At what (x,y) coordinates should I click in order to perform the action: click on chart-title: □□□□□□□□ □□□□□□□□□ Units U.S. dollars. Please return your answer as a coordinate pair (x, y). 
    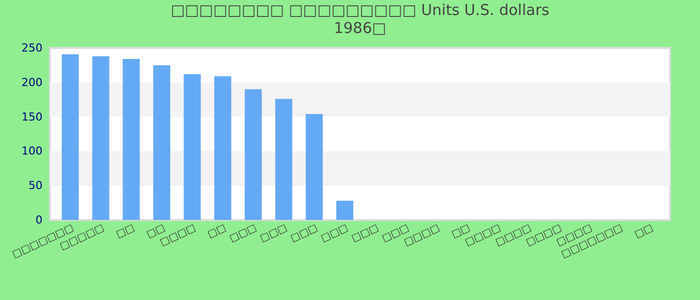
    Looking at the image, I should click on (360, 10).